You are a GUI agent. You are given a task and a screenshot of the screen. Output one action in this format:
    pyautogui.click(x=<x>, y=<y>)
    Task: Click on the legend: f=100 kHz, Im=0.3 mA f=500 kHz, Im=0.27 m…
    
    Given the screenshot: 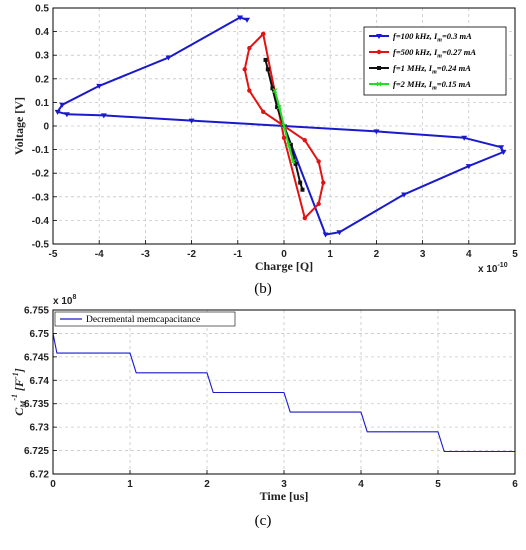 What is the action you would take?
    pyautogui.click(x=435, y=61)
    